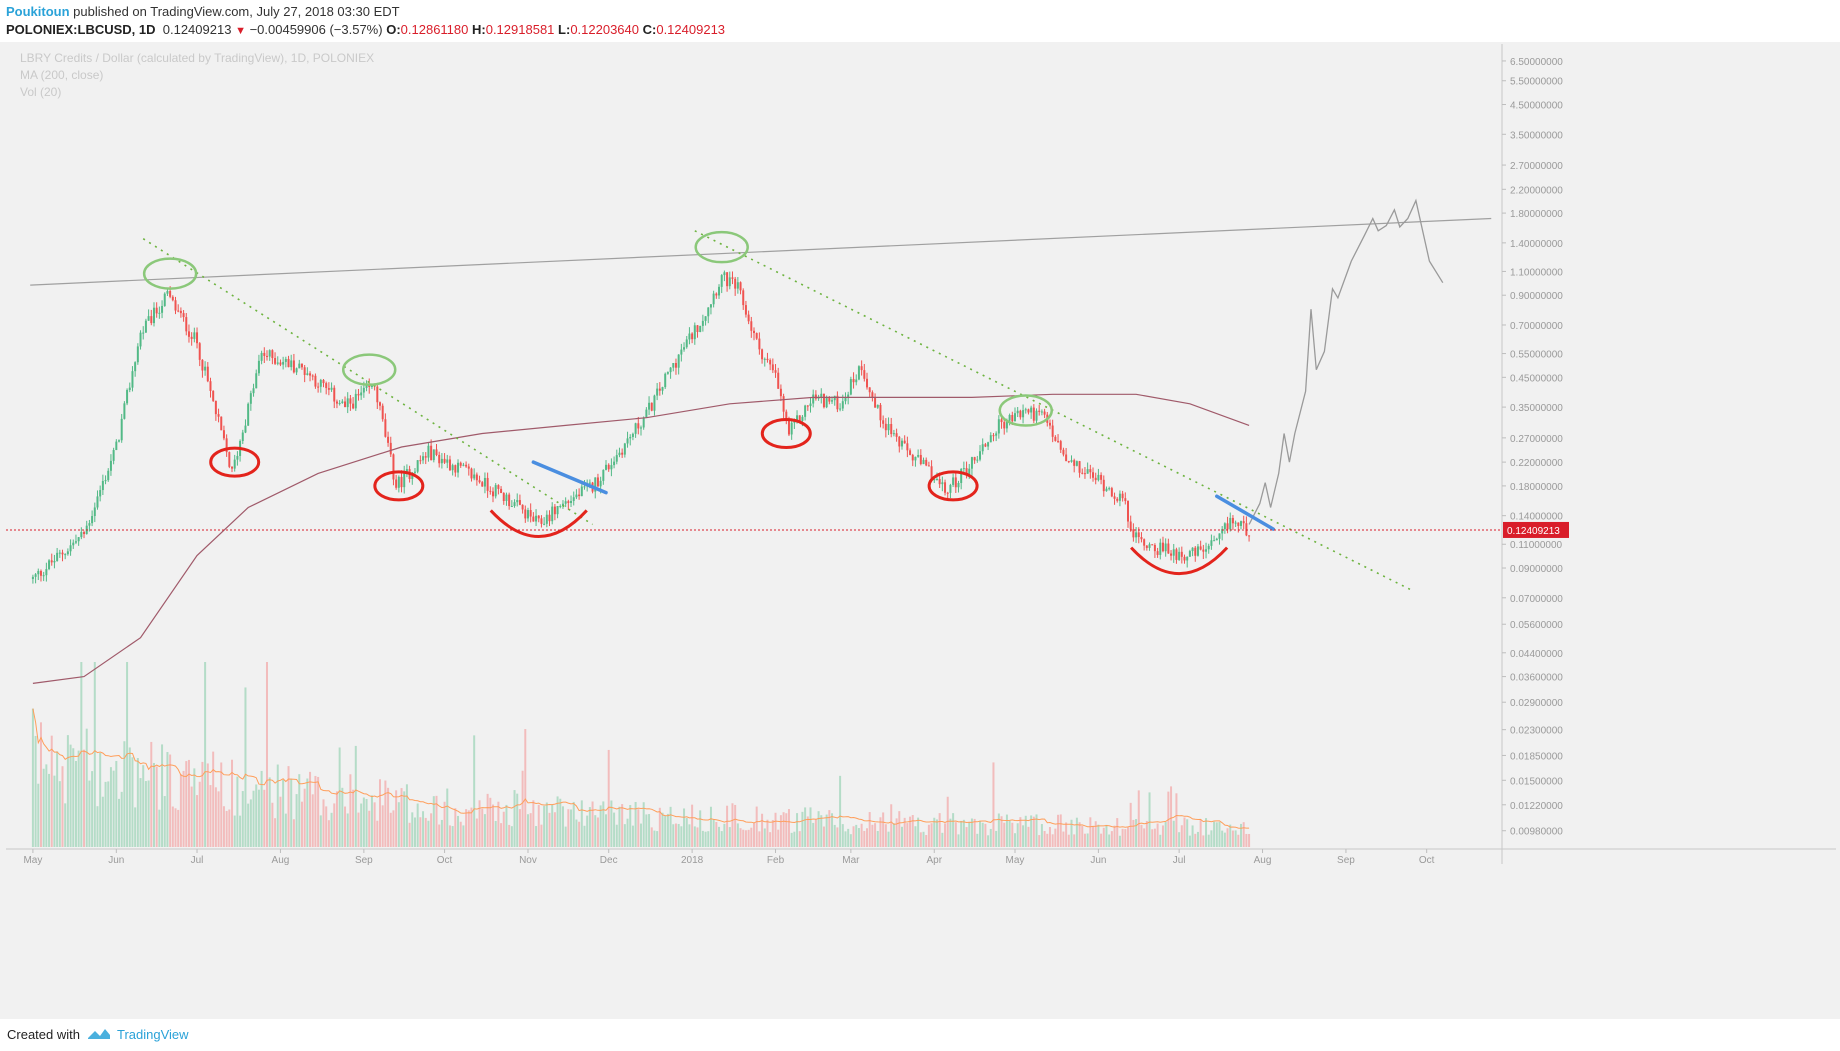 Image resolution: width=1840 pixels, height=1051 pixels. I want to click on price-tick-label: 0.55000000, so click(1536, 355).